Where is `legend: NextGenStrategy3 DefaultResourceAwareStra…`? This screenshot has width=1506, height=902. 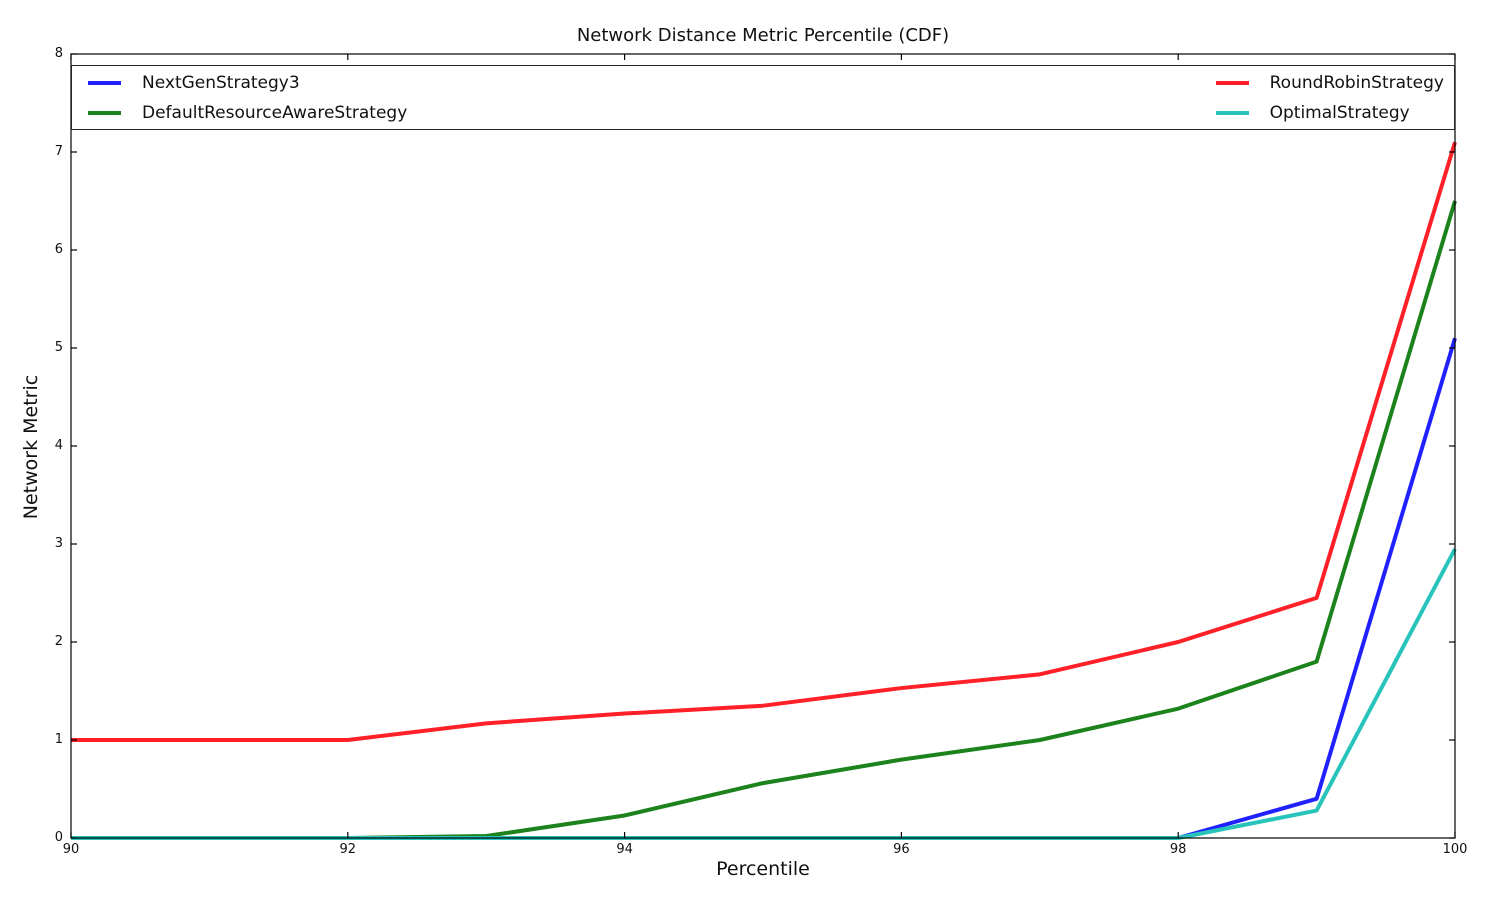 legend: NextGenStrategy3 DefaultResourceAwareStra… is located at coordinates (763, 97).